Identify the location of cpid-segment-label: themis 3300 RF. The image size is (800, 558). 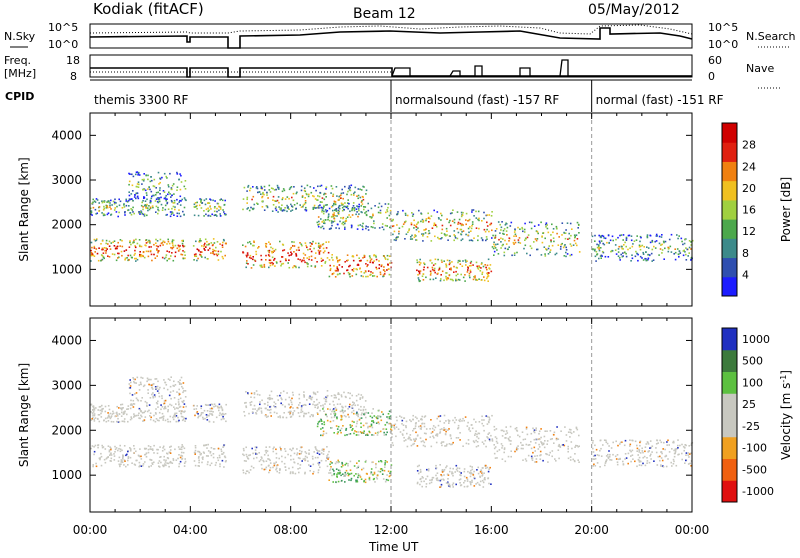
(141, 100).